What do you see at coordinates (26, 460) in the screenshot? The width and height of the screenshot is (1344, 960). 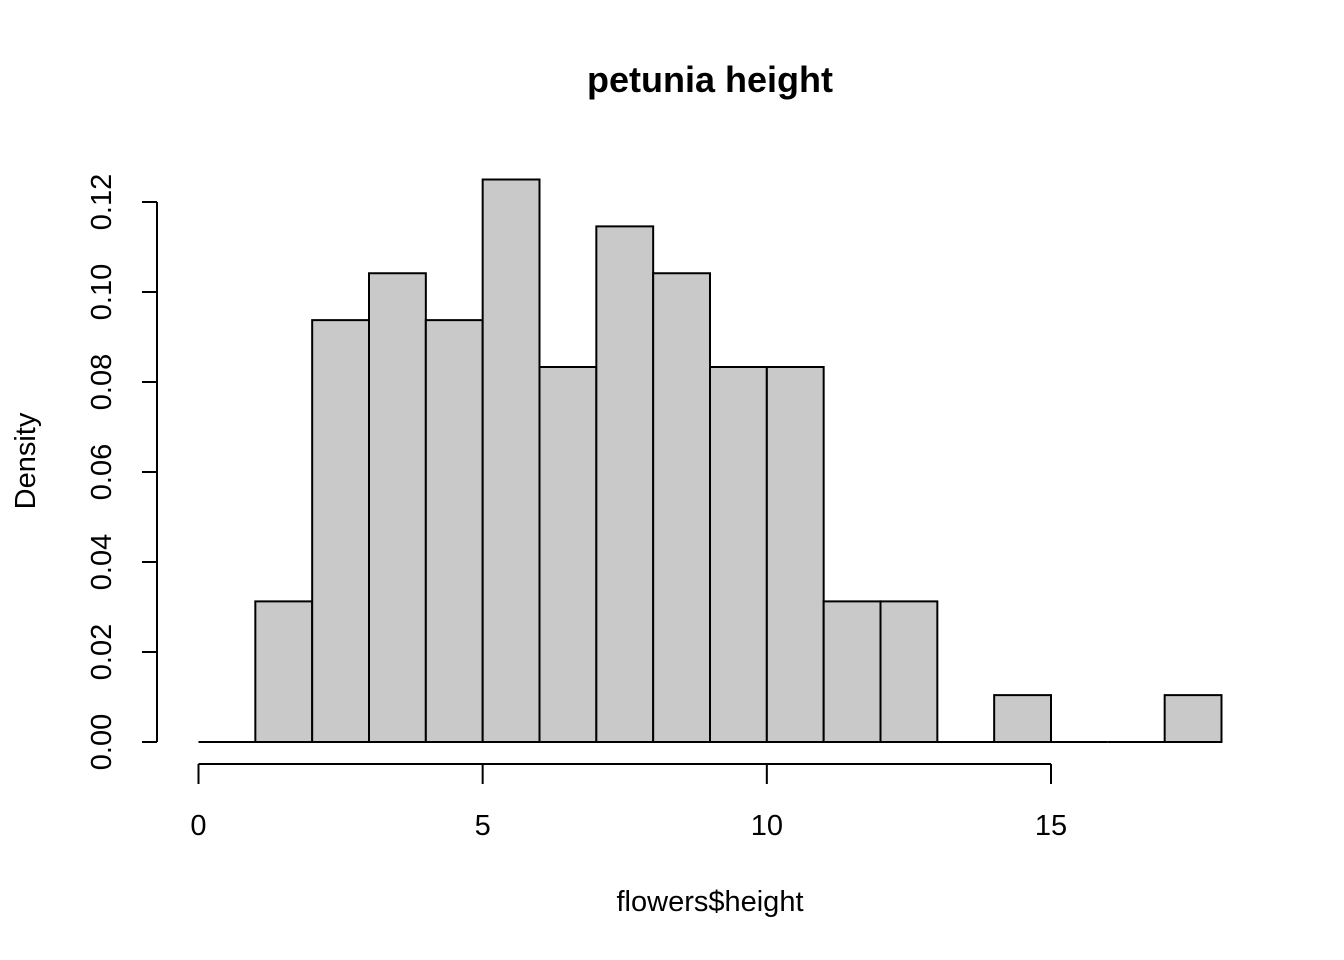 I see `y-axis-label: Density` at bounding box center [26, 460].